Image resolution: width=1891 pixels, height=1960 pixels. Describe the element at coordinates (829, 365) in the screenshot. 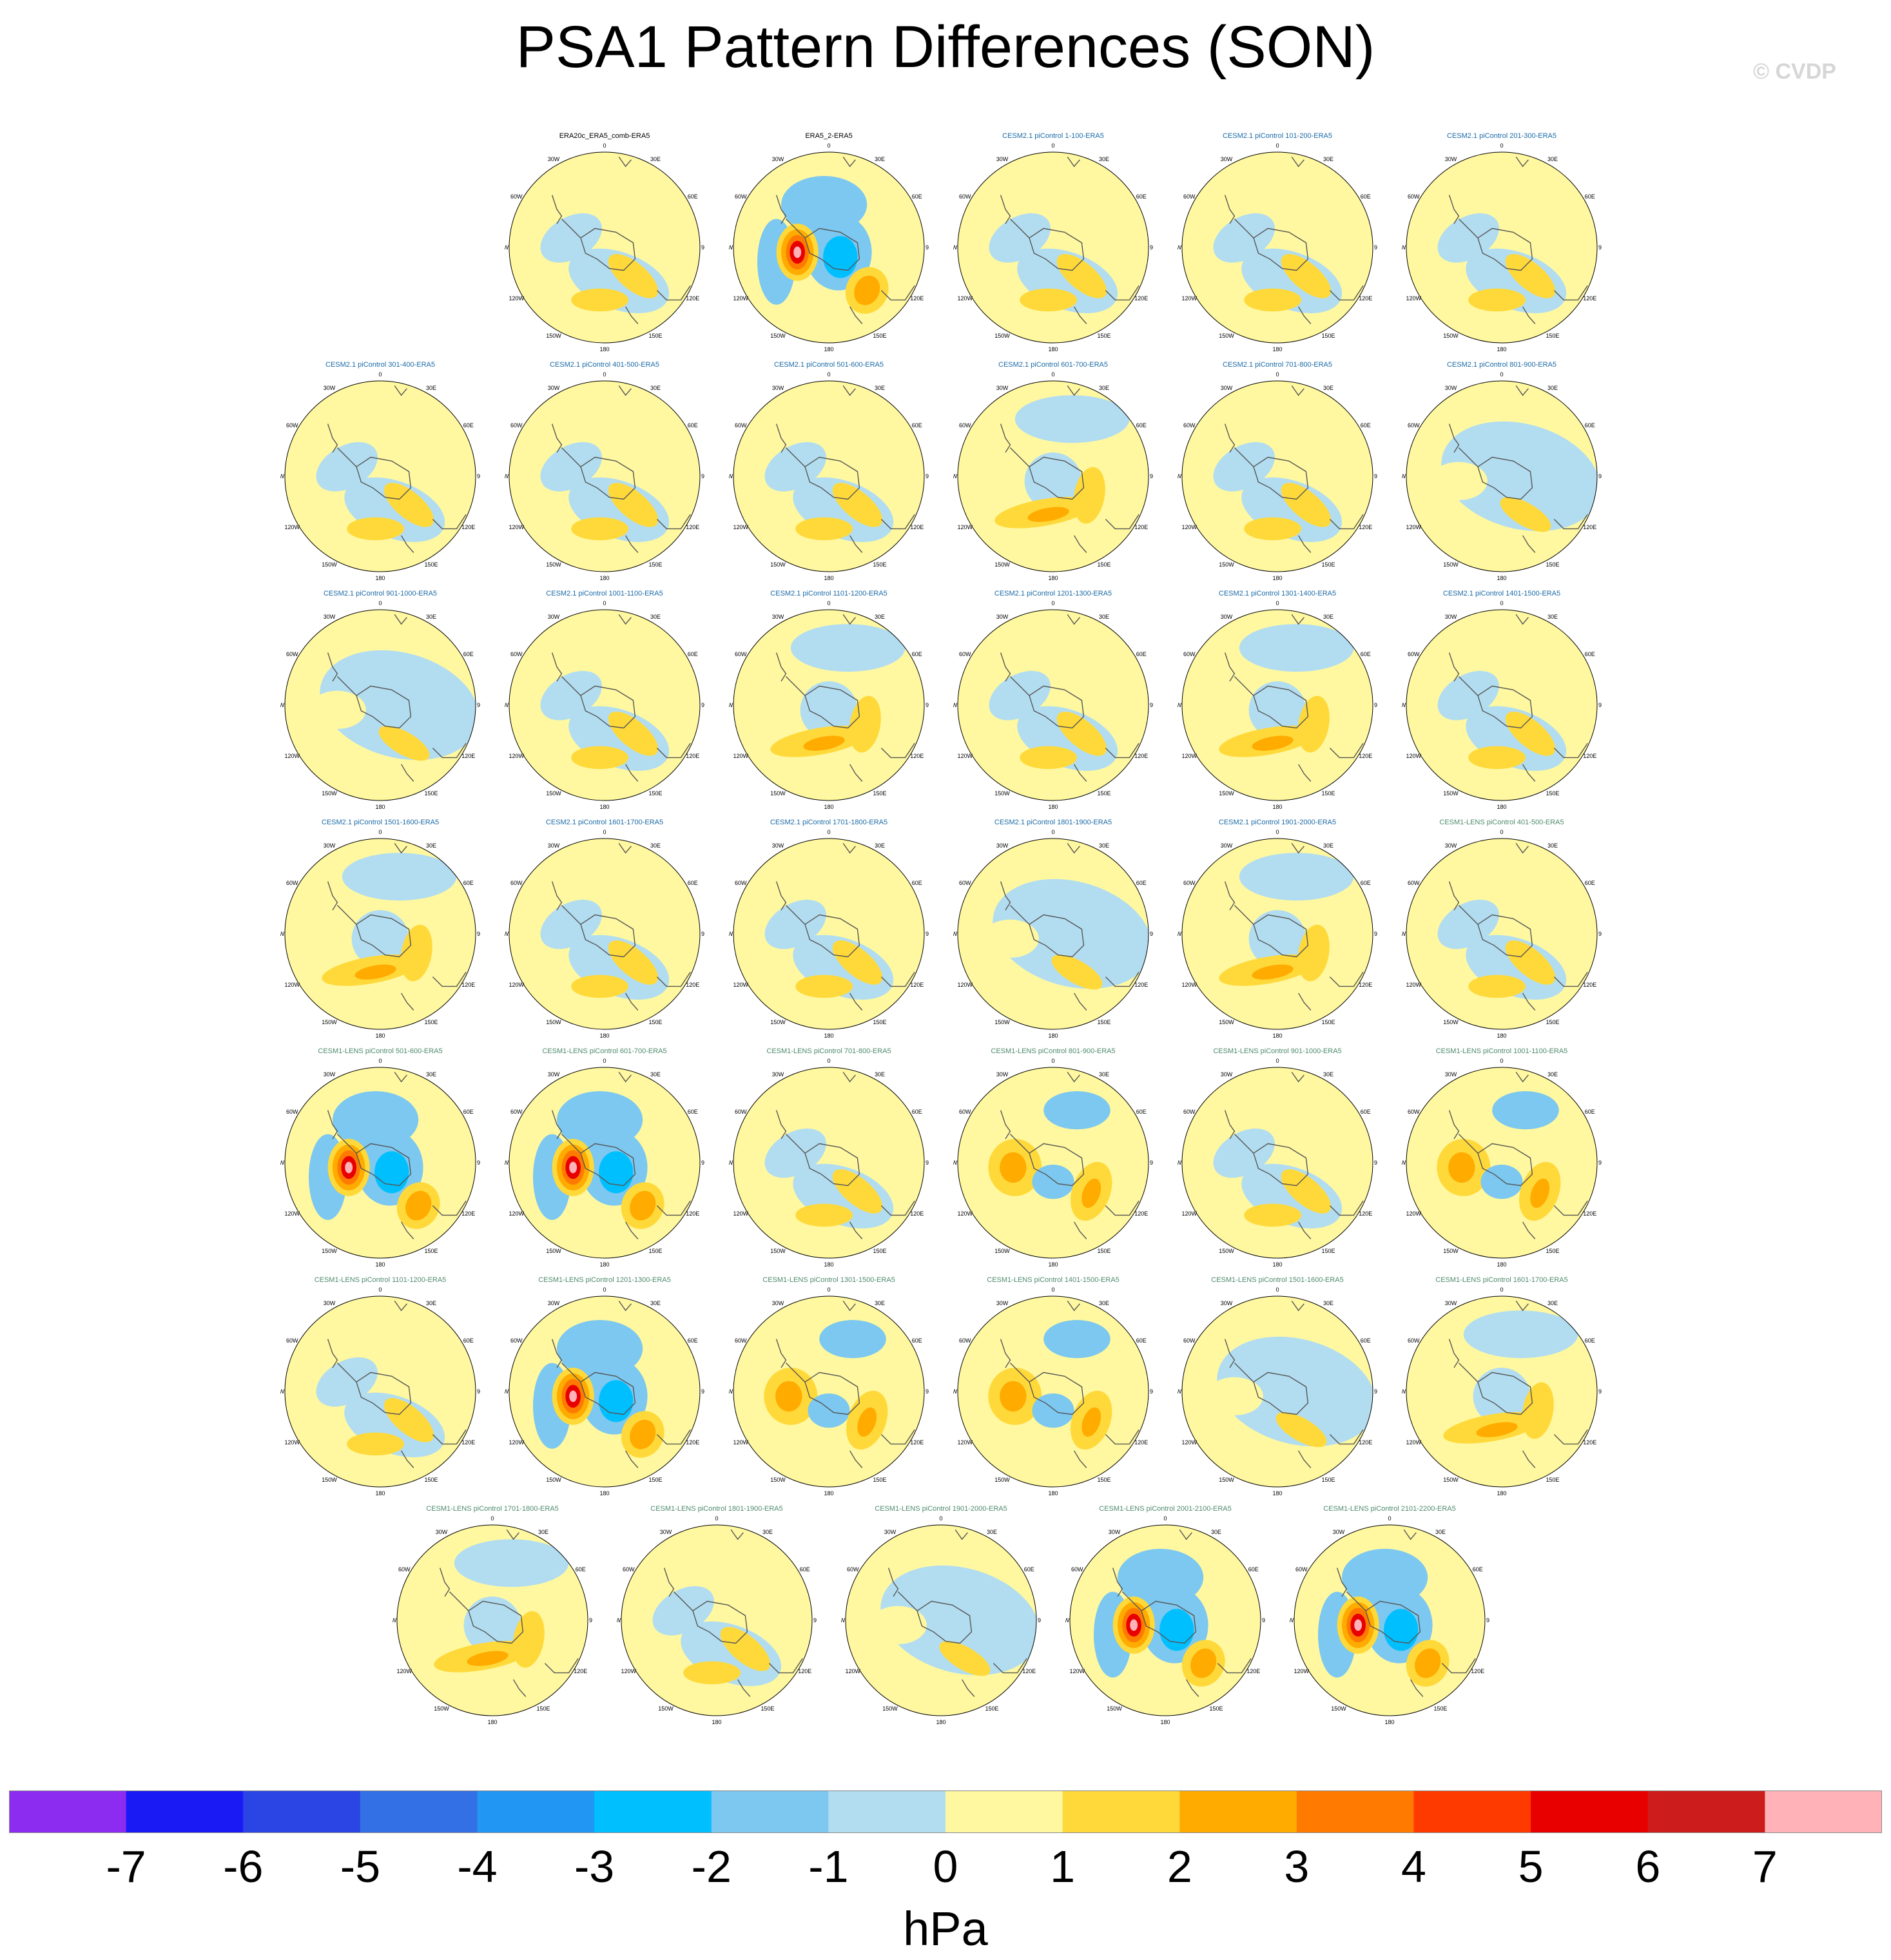

I see `panel-title: CESM2.1 piControl 501-600-ERA5` at that location.